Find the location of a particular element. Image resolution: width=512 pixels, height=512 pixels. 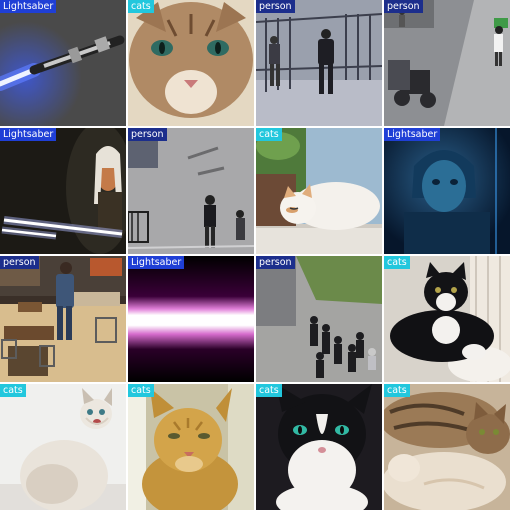

grid-tile-lightsaber-blue: Lightsaber is located at coordinates (63, 63).